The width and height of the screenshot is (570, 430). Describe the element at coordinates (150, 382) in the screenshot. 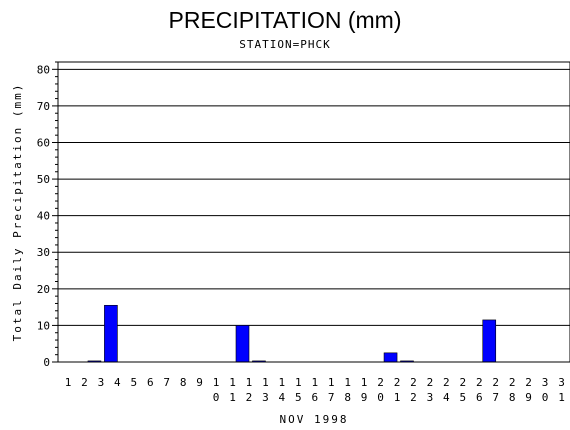

I see `x-tick-label: 6` at that location.